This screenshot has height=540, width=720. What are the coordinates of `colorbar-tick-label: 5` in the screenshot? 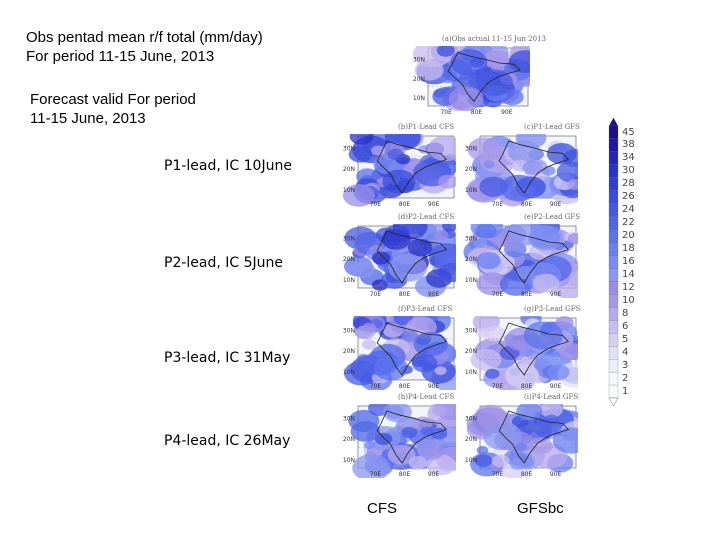 It's located at (625, 339).